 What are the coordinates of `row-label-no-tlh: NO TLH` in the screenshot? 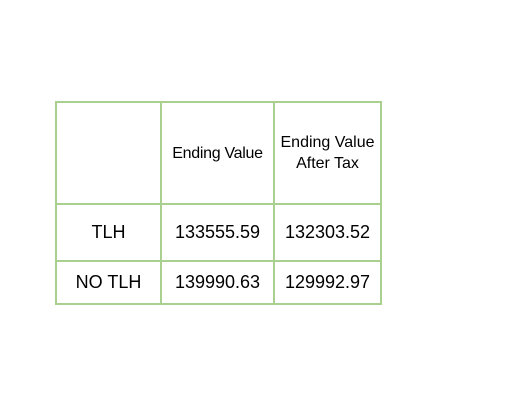 It's located at (108, 282).